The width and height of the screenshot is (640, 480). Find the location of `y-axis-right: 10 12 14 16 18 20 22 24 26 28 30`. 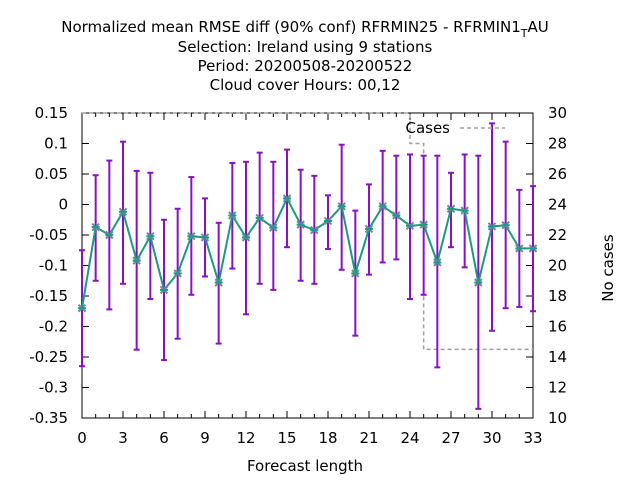

y-axis-right: 10 12 14 16 18 20 22 24 26 28 30 is located at coordinates (546, 265).